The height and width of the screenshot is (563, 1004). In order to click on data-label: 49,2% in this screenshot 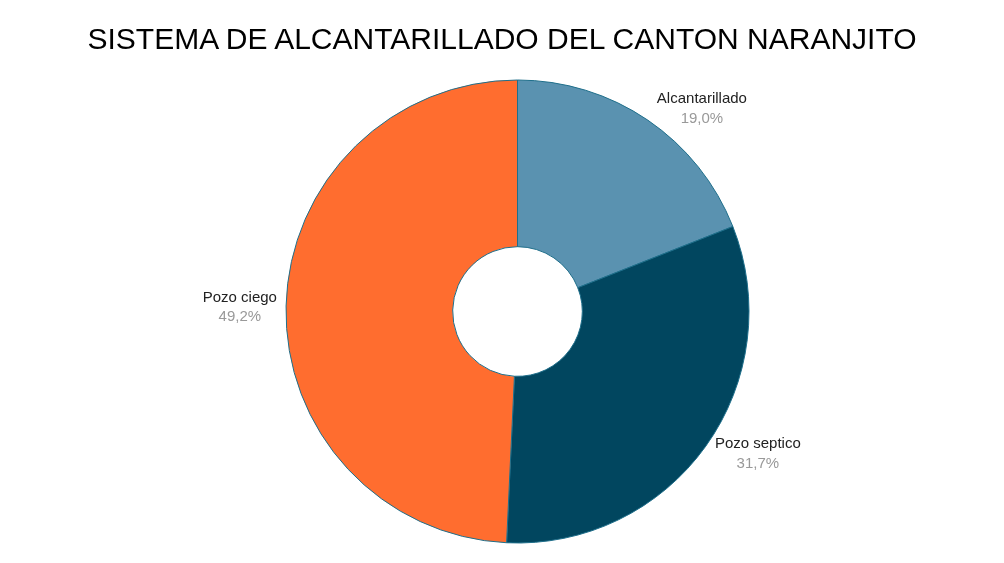, I will do `click(240, 316)`.